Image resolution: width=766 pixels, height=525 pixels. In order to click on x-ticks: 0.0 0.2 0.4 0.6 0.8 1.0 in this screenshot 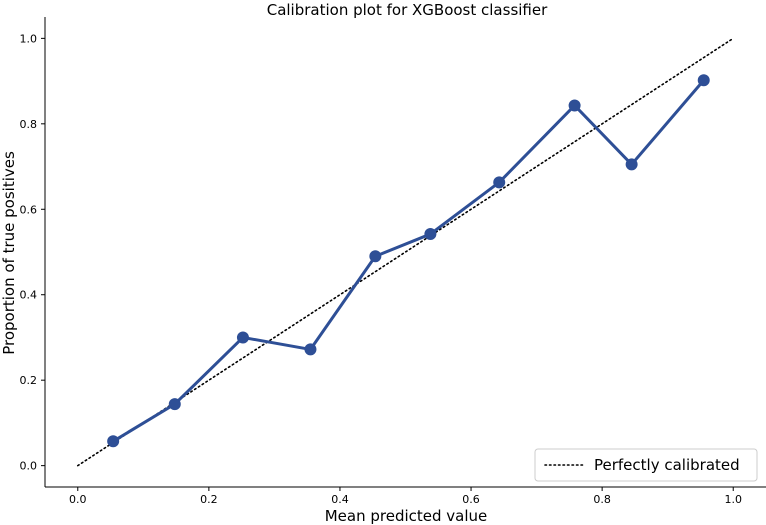, I will do `click(405, 496)`.